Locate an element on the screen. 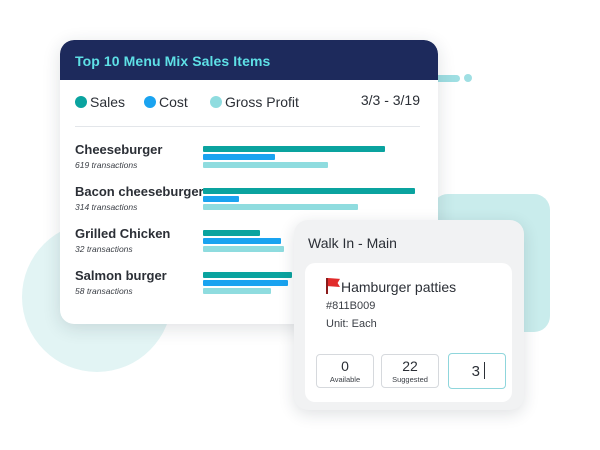 Image resolution: width=600 pixels, height=450 pixels. suggested-value: 22 is located at coordinates (410, 366).